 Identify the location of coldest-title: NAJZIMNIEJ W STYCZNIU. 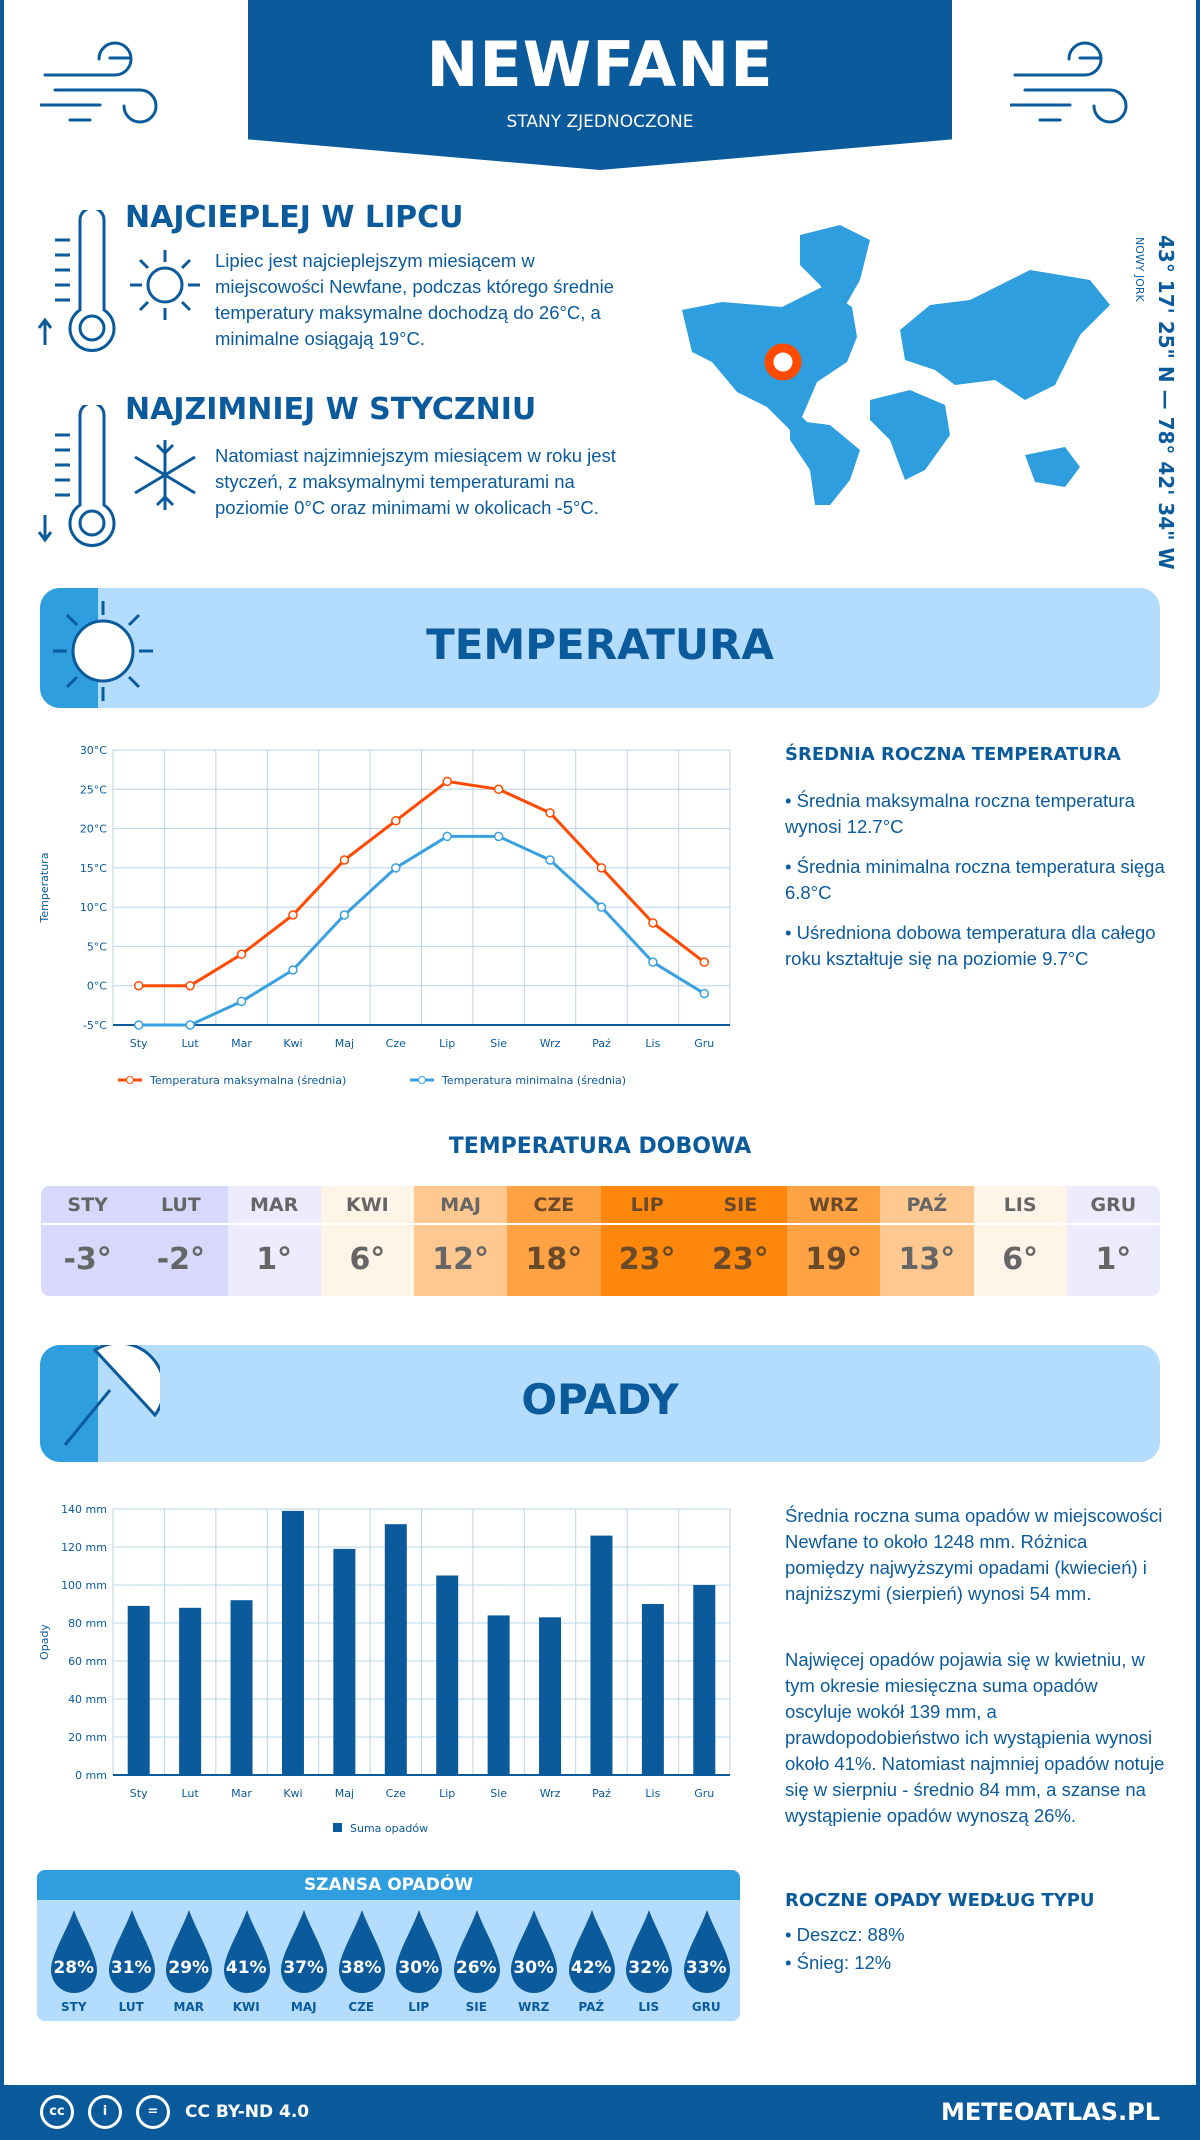
(331, 409).